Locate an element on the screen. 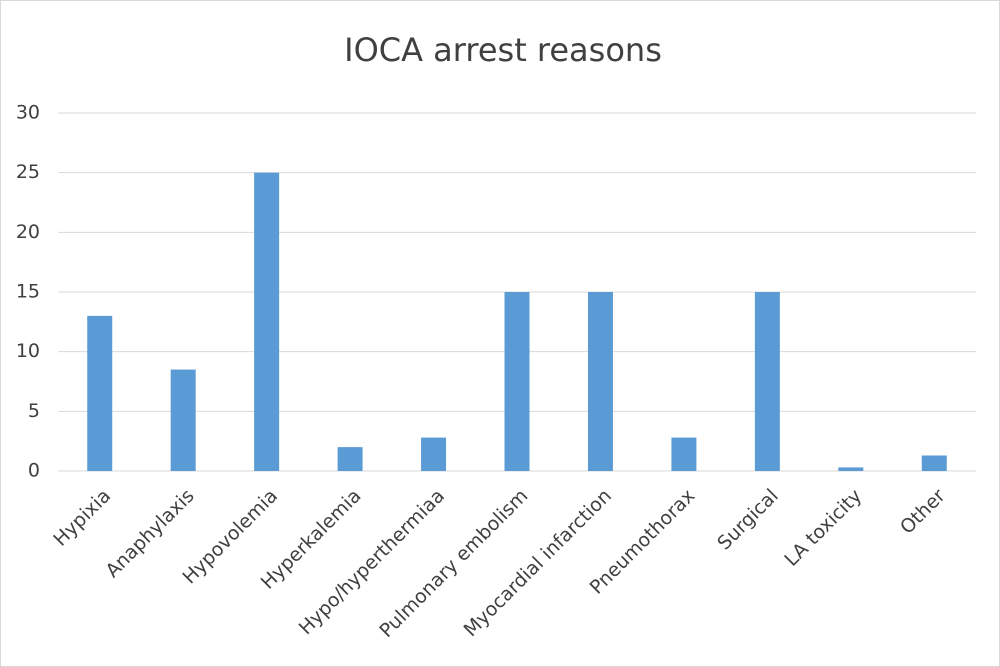 The width and height of the screenshot is (1000, 667). y-tick-label: 25 is located at coordinates (28, 172).